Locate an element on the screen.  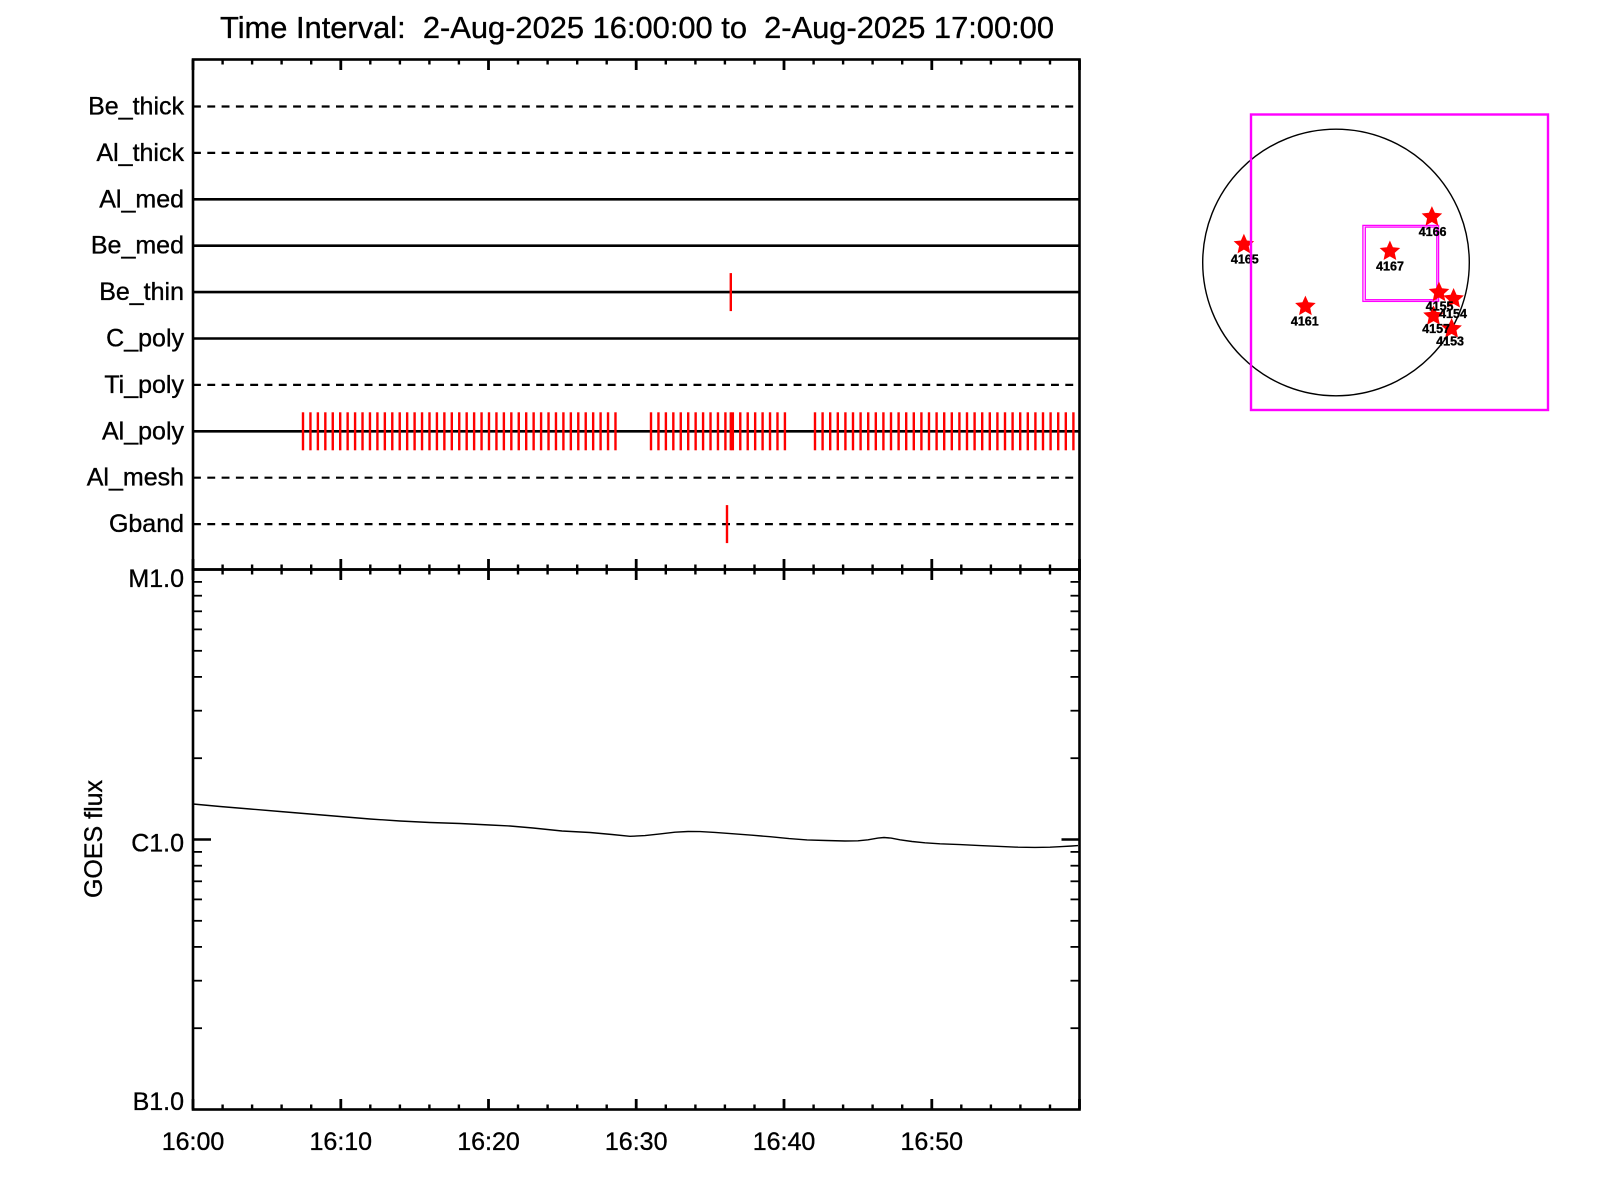
svg-text: 4165 is located at coordinates (1245, 260).